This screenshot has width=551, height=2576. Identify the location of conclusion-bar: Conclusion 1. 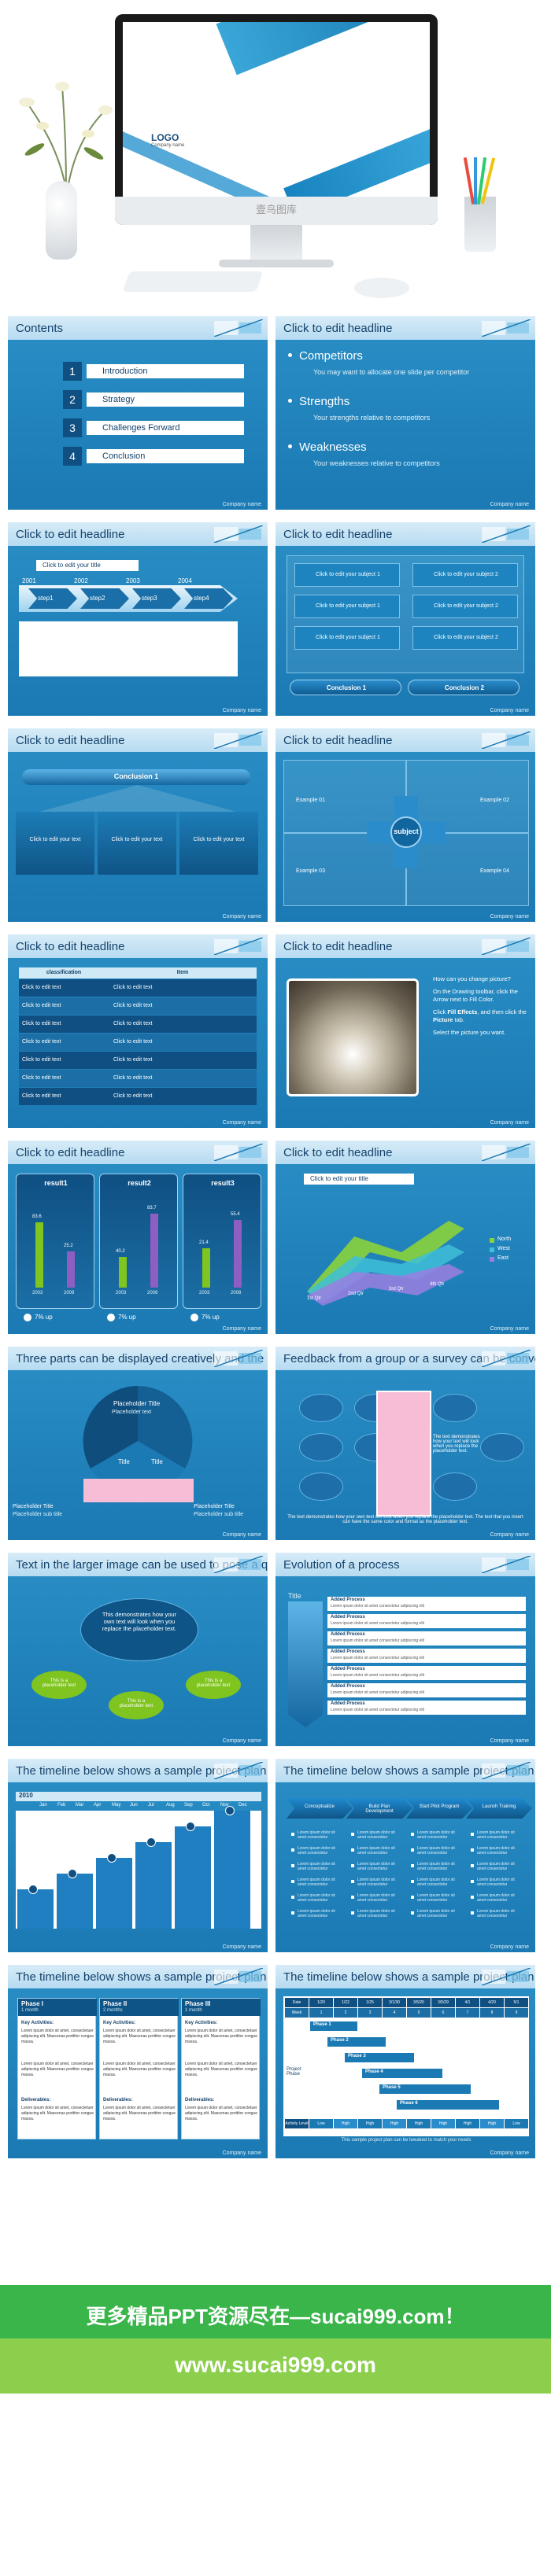
(136, 777).